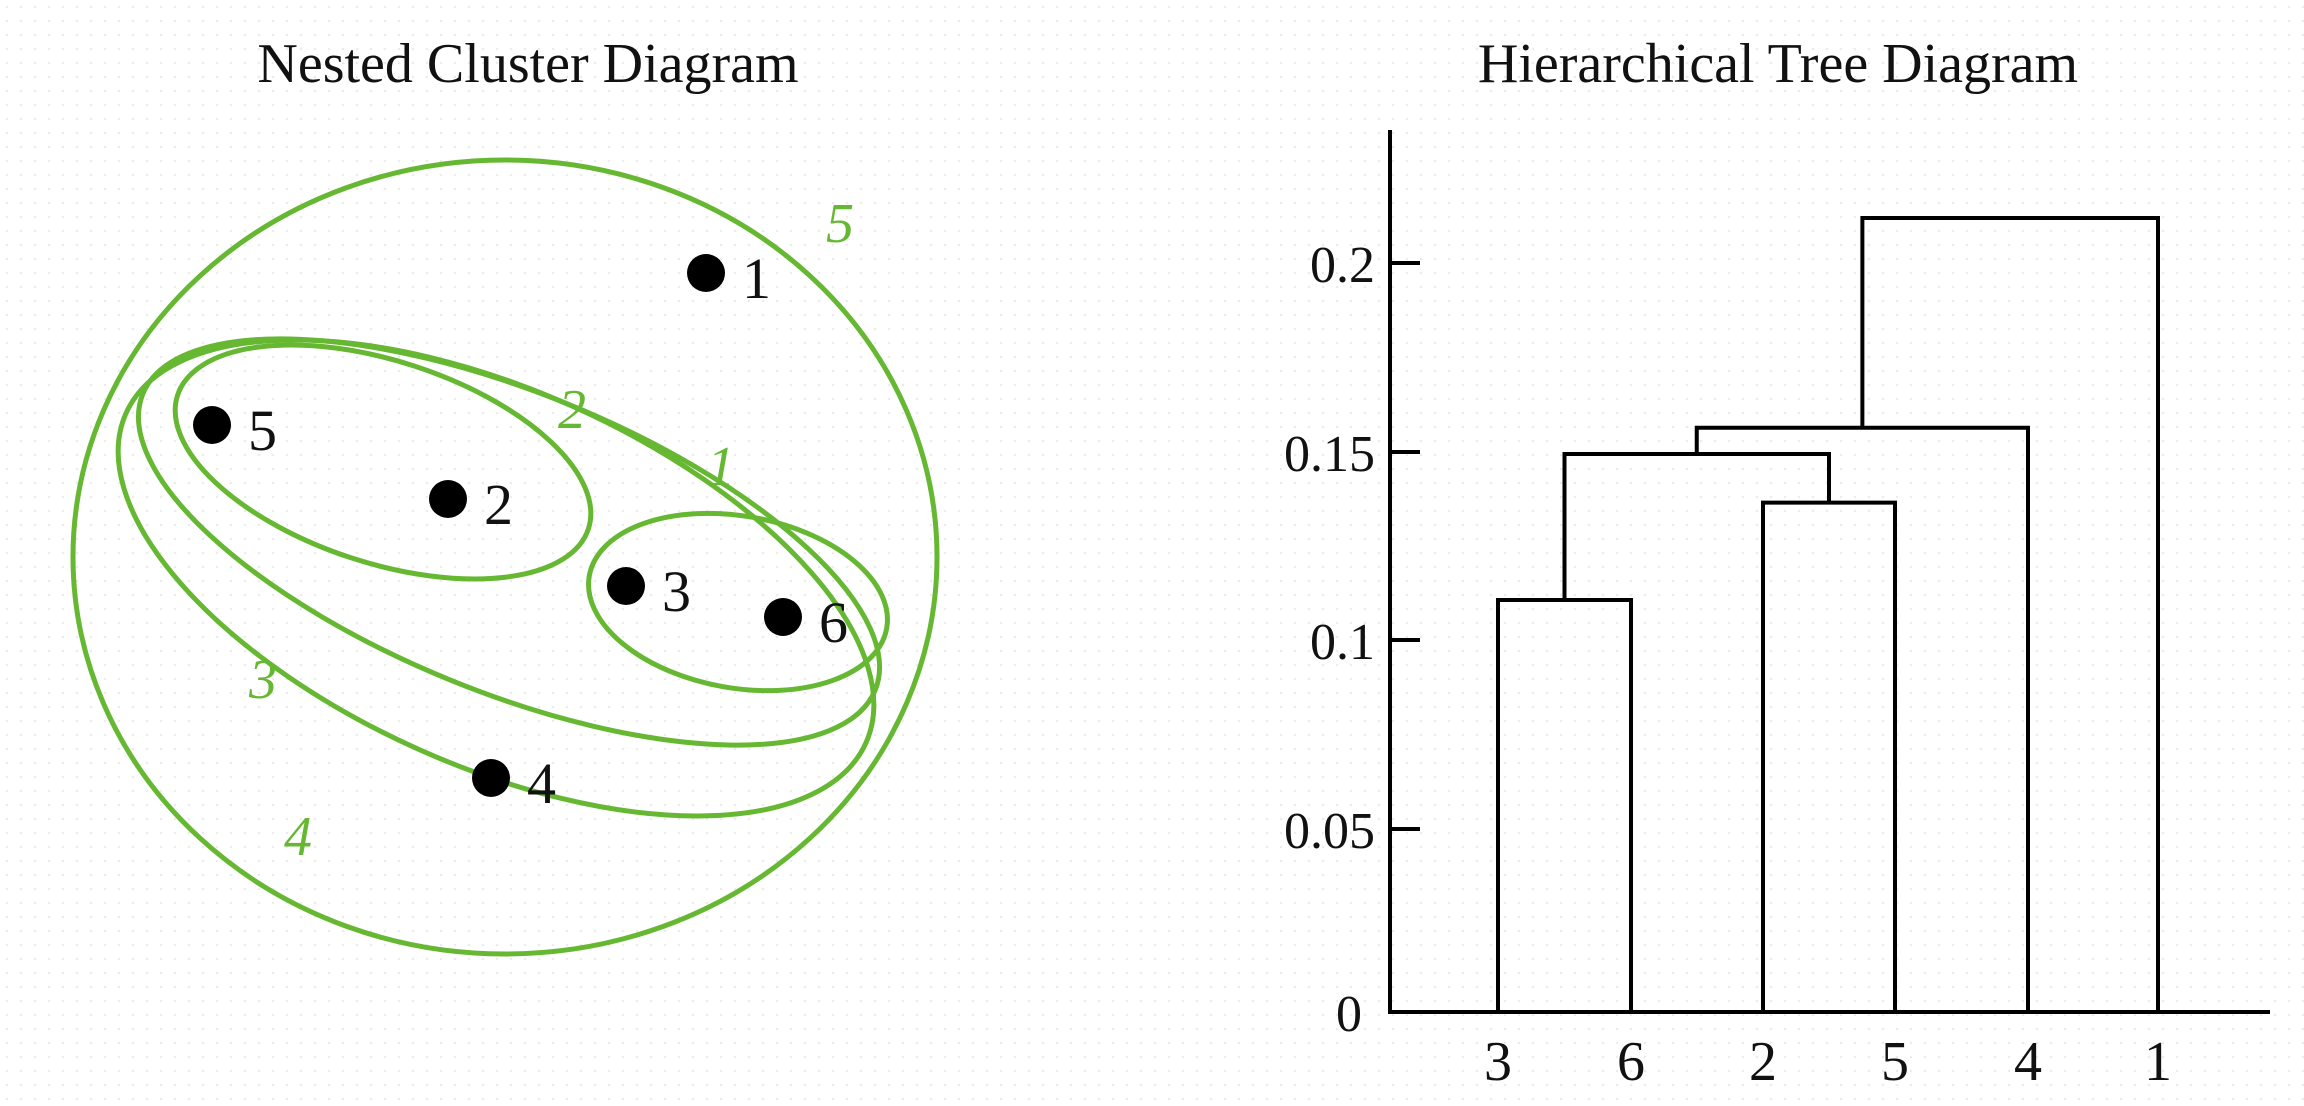  Describe the element at coordinates (448, 499) in the screenshot. I see `point-2-marker` at that location.